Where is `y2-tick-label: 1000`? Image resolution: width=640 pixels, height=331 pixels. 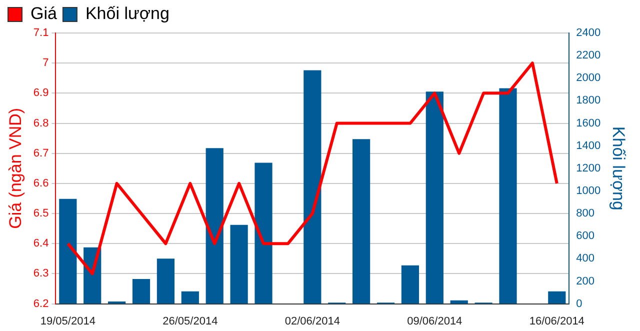 y2-tick-label: 1000 is located at coordinates (588, 191).